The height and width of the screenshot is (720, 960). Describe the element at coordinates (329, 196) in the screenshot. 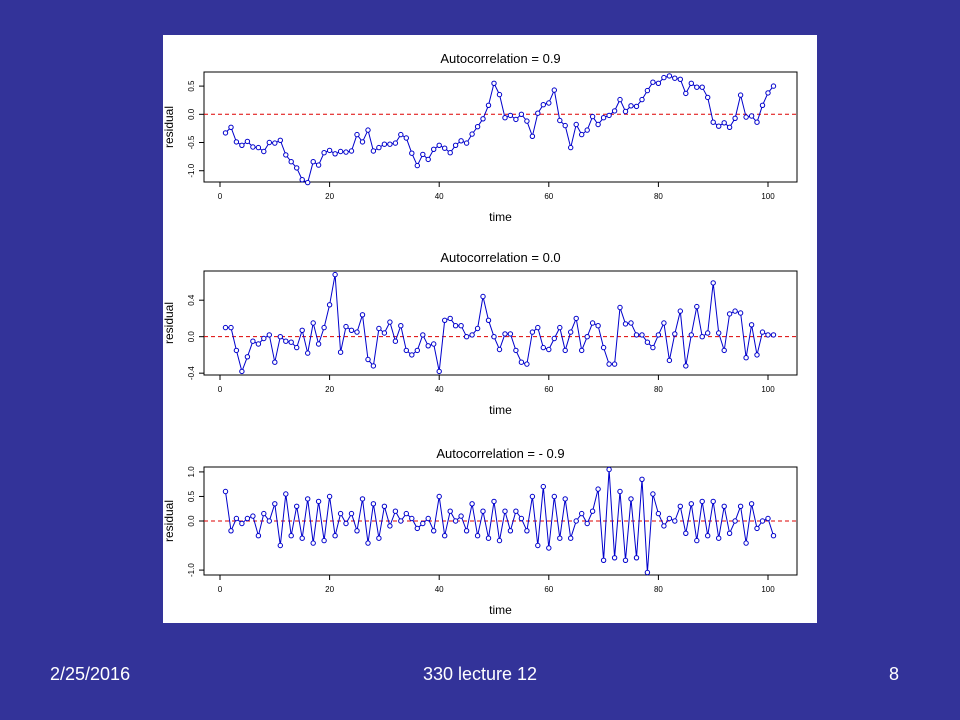

I see `x-tick-label: 20` at that location.